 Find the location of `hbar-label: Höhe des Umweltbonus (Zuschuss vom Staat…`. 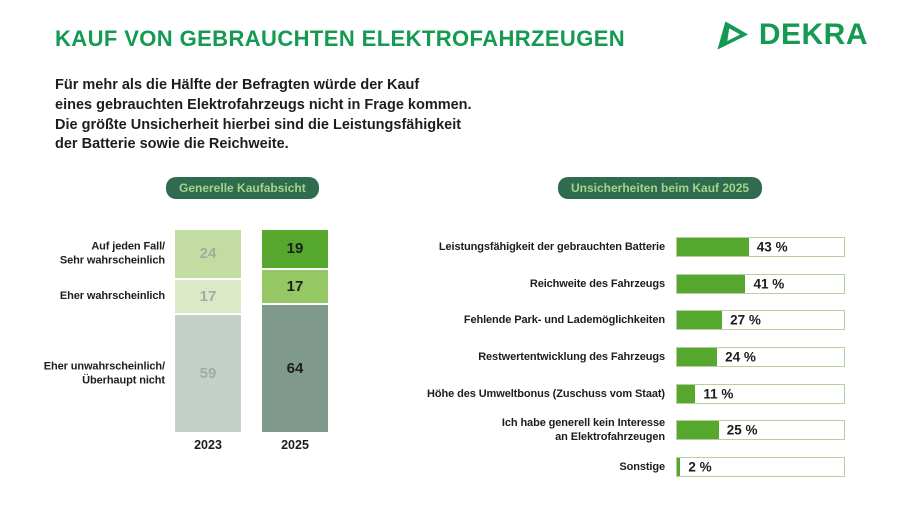

hbar-label: Höhe des Umweltbonus (Zuschuss vom Staat… is located at coordinates (546, 393).